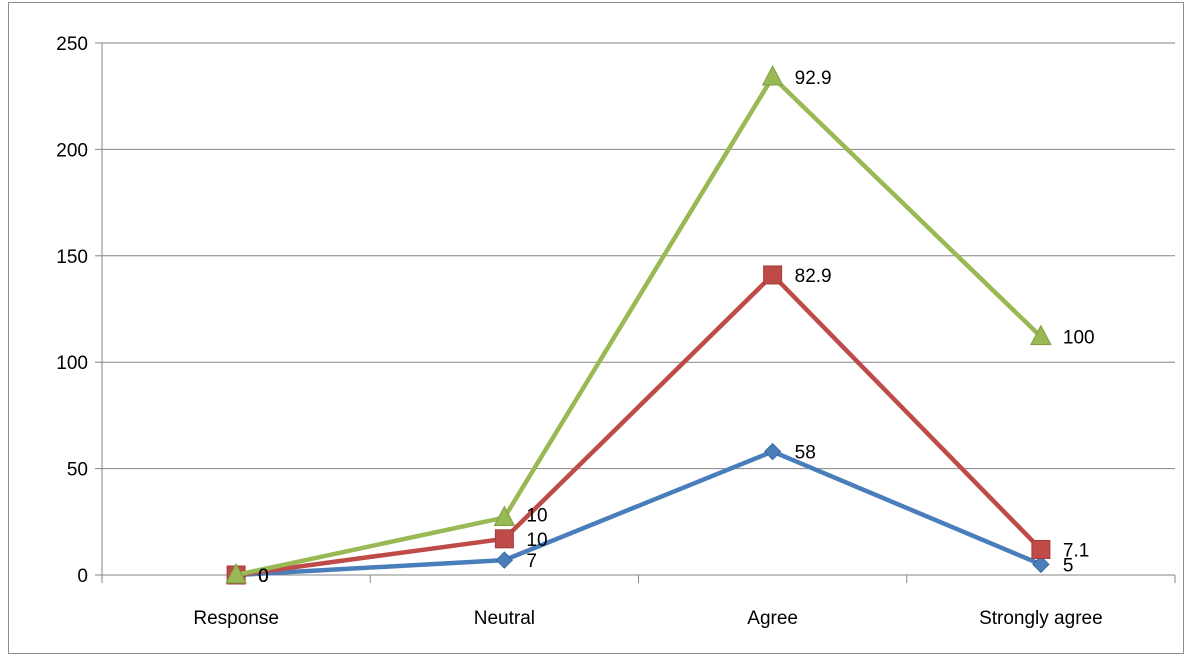 The height and width of the screenshot is (656, 1193). What do you see at coordinates (1041, 618) in the screenshot?
I see `x-tick-label: Strongly agree` at bounding box center [1041, 618].